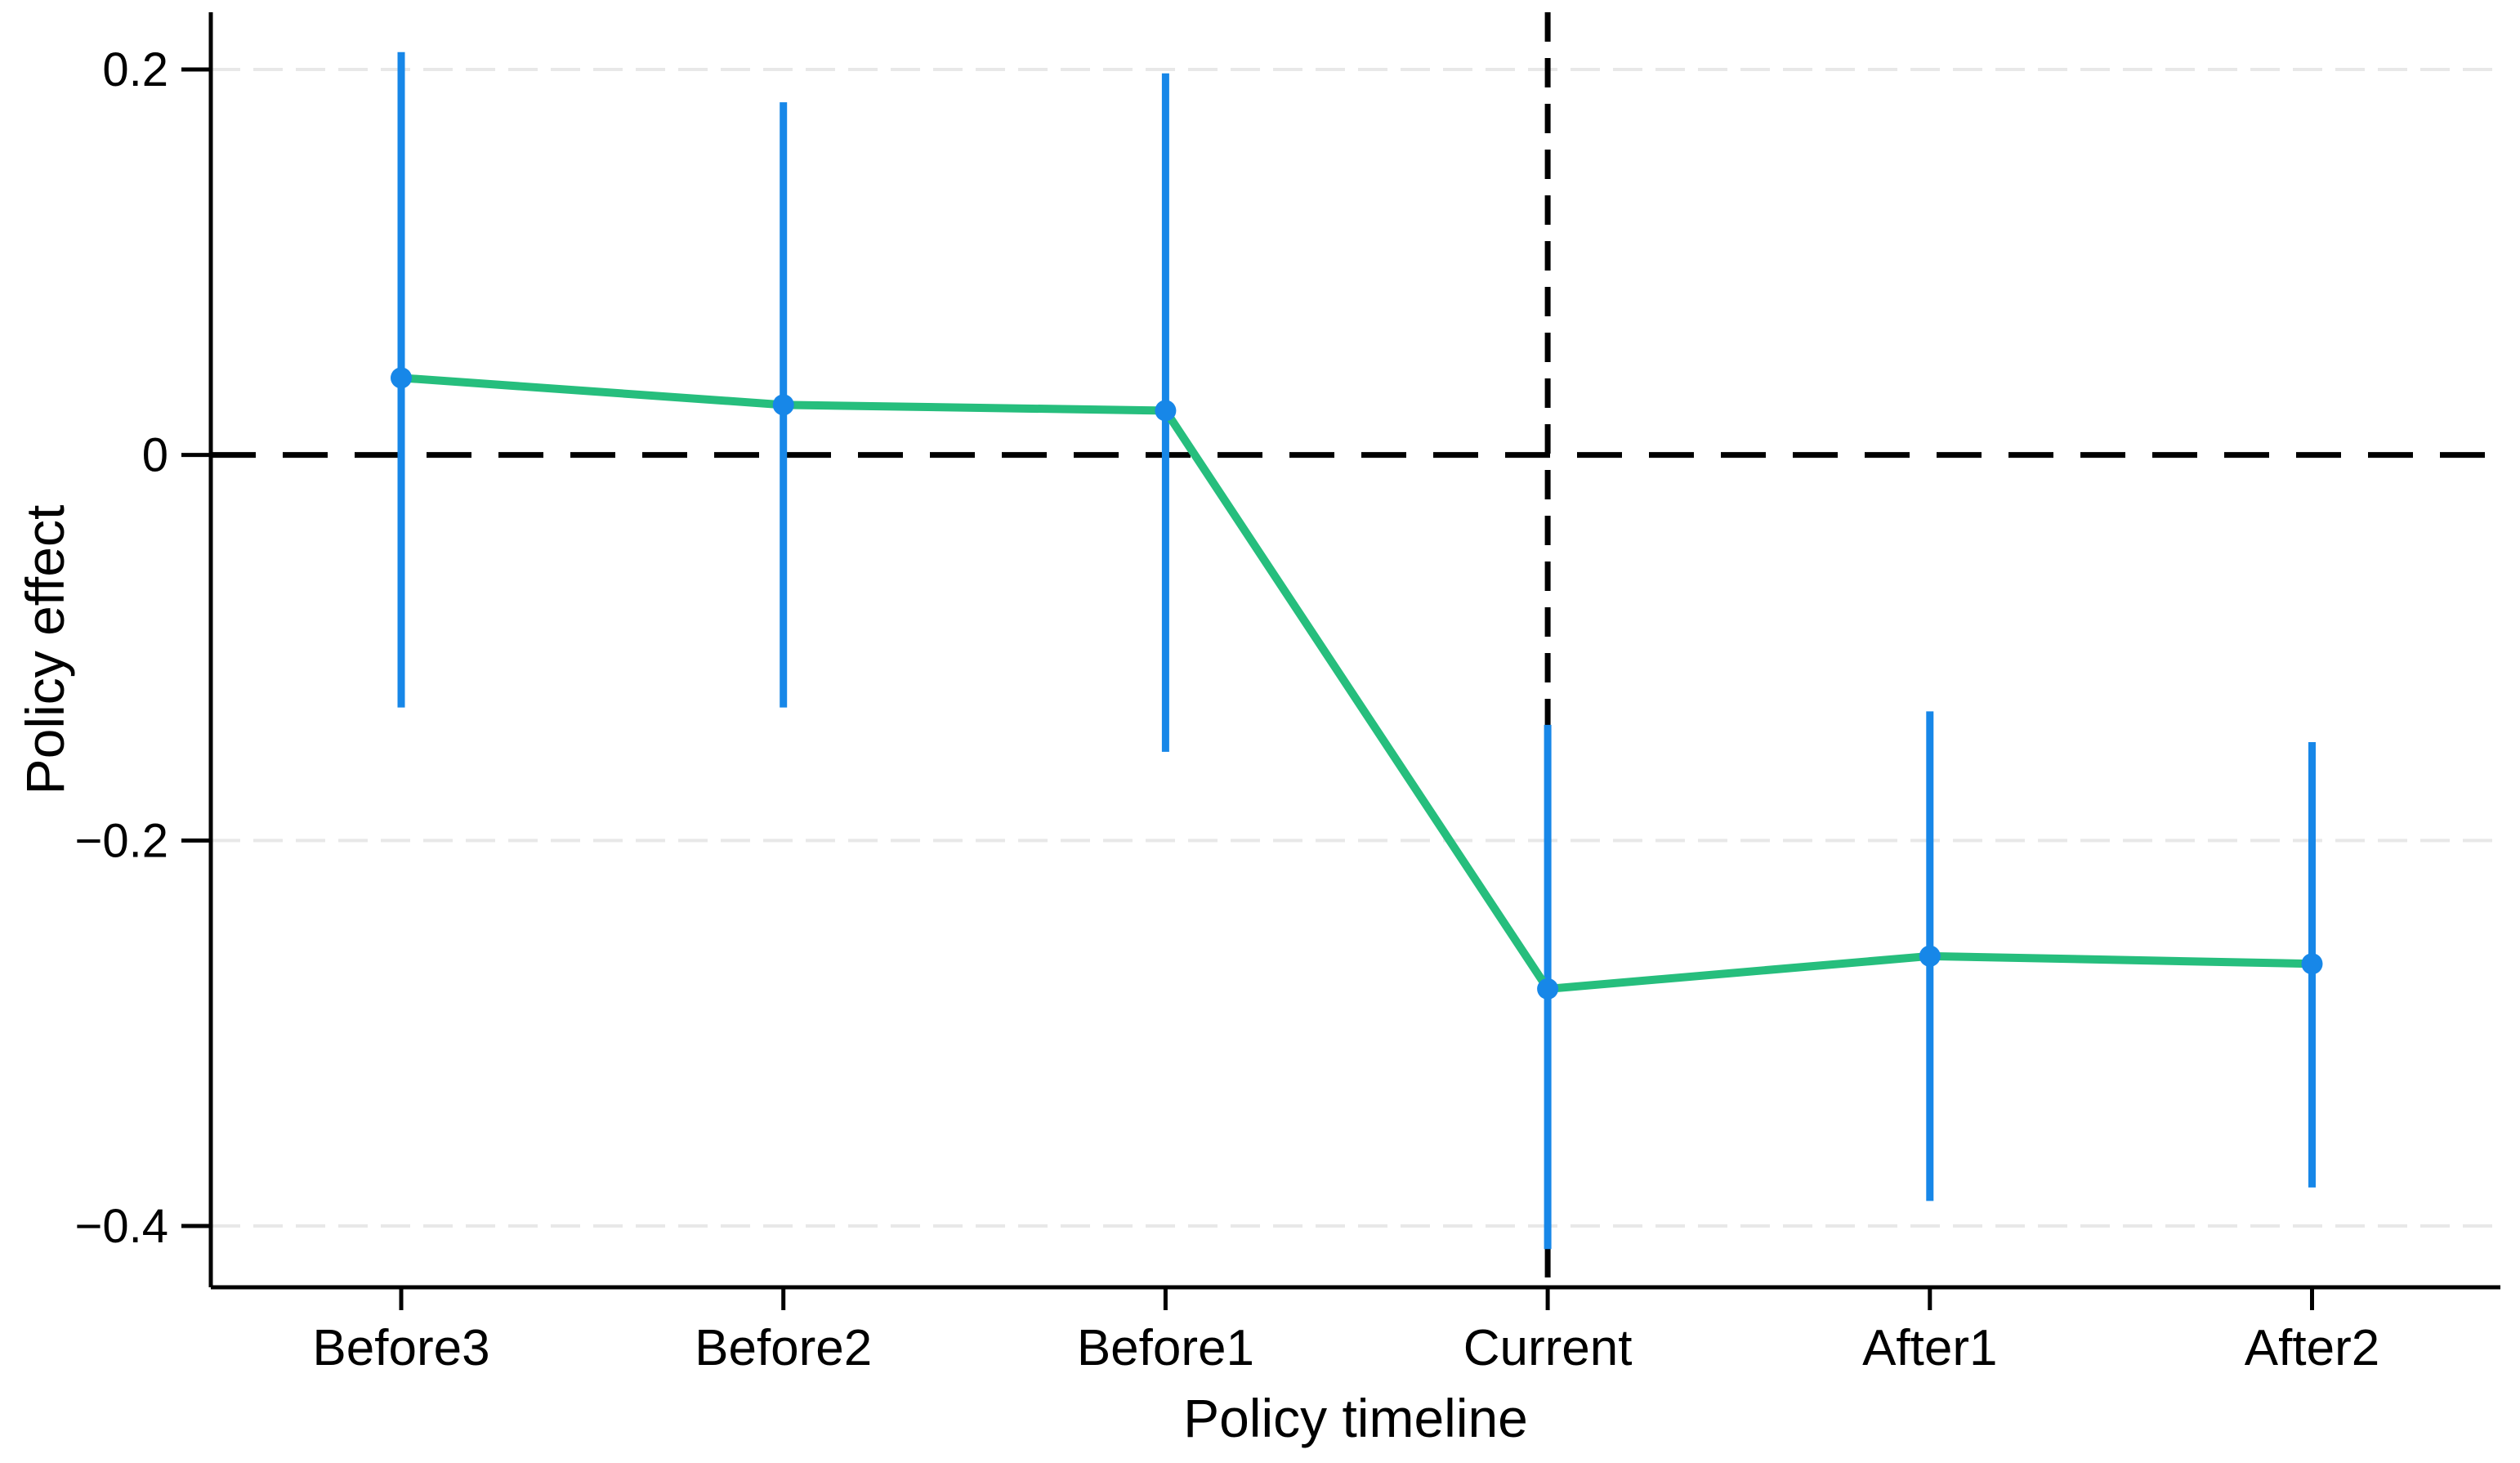 Image resolution: width=2520 pixels, height=1463 pixels. What do you see at coordinates (1548, 1348) in the screenshot?
I see `x-tick-label: Current` at bounding box center [1548, 1348].